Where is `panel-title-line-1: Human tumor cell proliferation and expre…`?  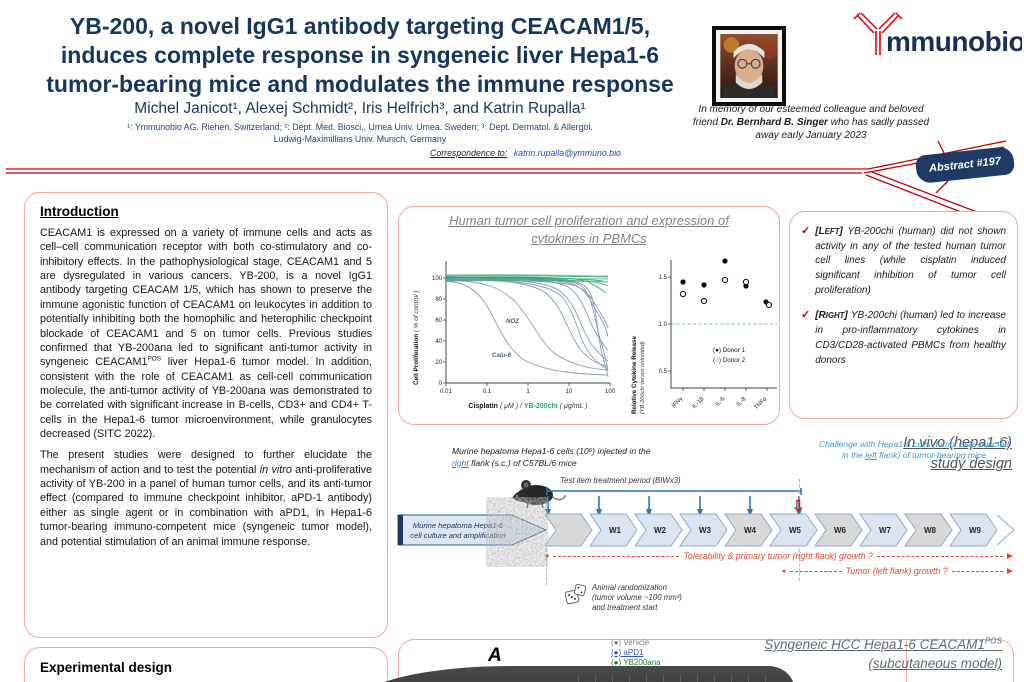 panel-title-line-1: Human tumor cell proliferation and expre… is located at coordinates (589, 220).